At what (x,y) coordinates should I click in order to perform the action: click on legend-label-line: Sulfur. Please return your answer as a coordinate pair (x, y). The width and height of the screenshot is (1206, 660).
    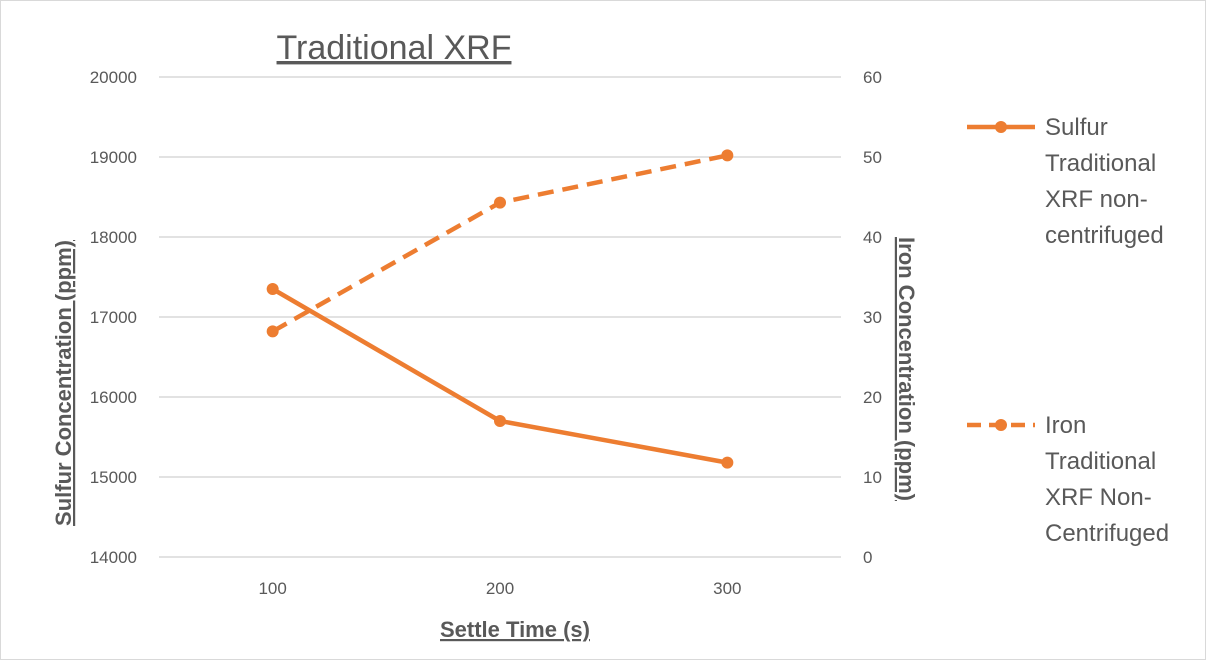
    Looking at the image, I should click on (1076, 127).